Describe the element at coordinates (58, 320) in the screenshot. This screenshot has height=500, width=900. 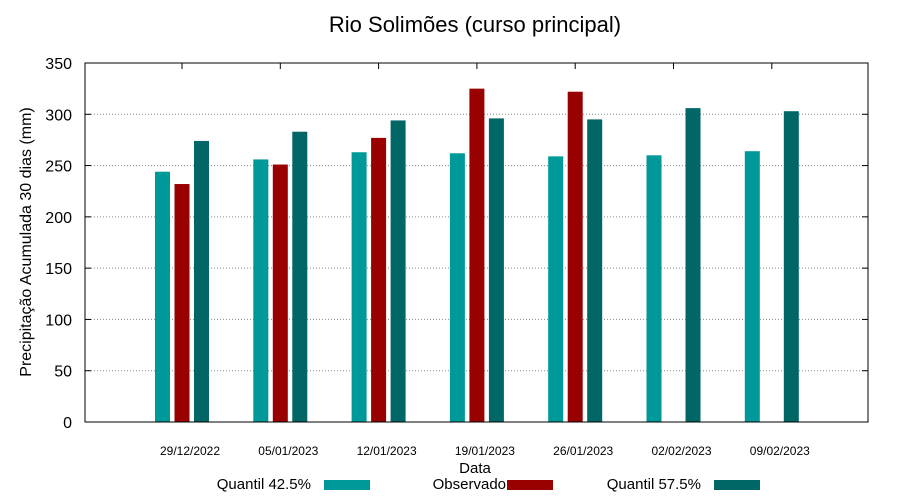
I see `y-tick-label: 100` at that location.